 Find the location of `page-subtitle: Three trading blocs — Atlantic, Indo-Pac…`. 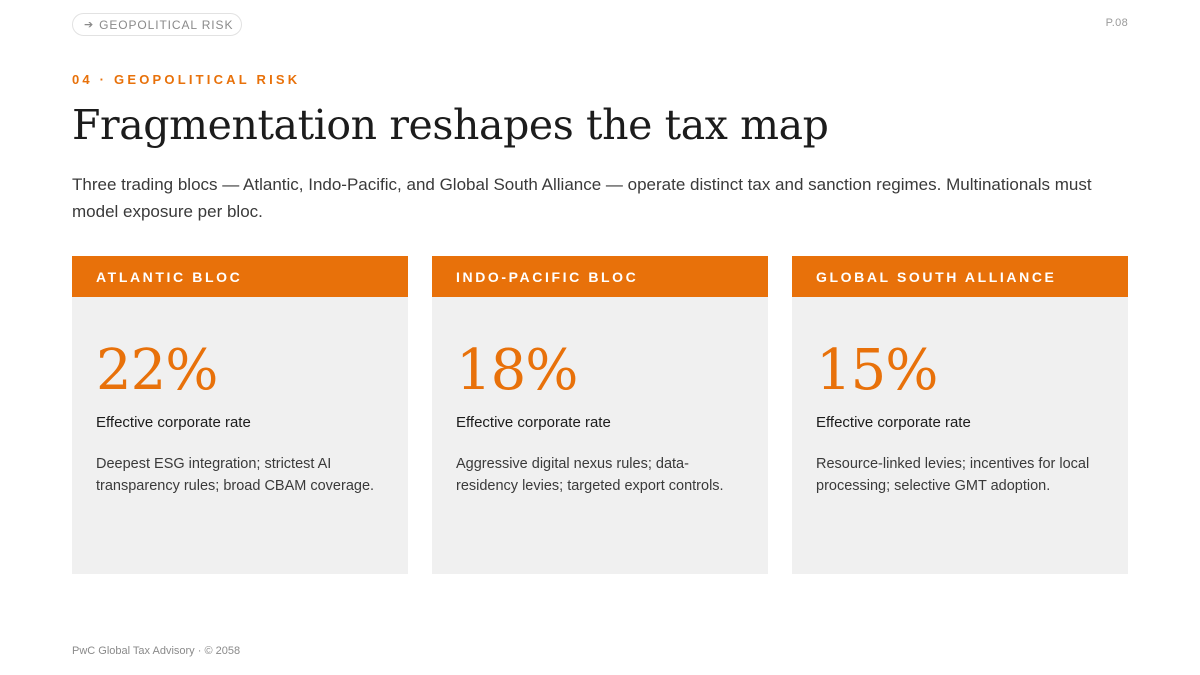

page-subtitle: Three trading blocs — Atlantic, Indo-Pac… is located at coordinates (582, 198).